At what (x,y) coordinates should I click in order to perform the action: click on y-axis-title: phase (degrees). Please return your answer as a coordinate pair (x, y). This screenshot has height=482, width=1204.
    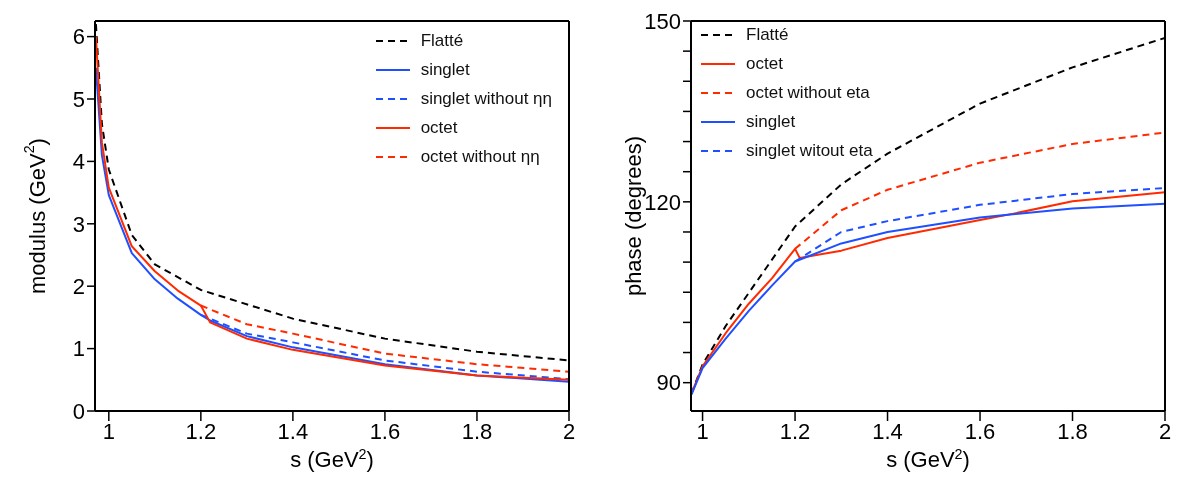
    Looking at the image, I should click on (633, 216).